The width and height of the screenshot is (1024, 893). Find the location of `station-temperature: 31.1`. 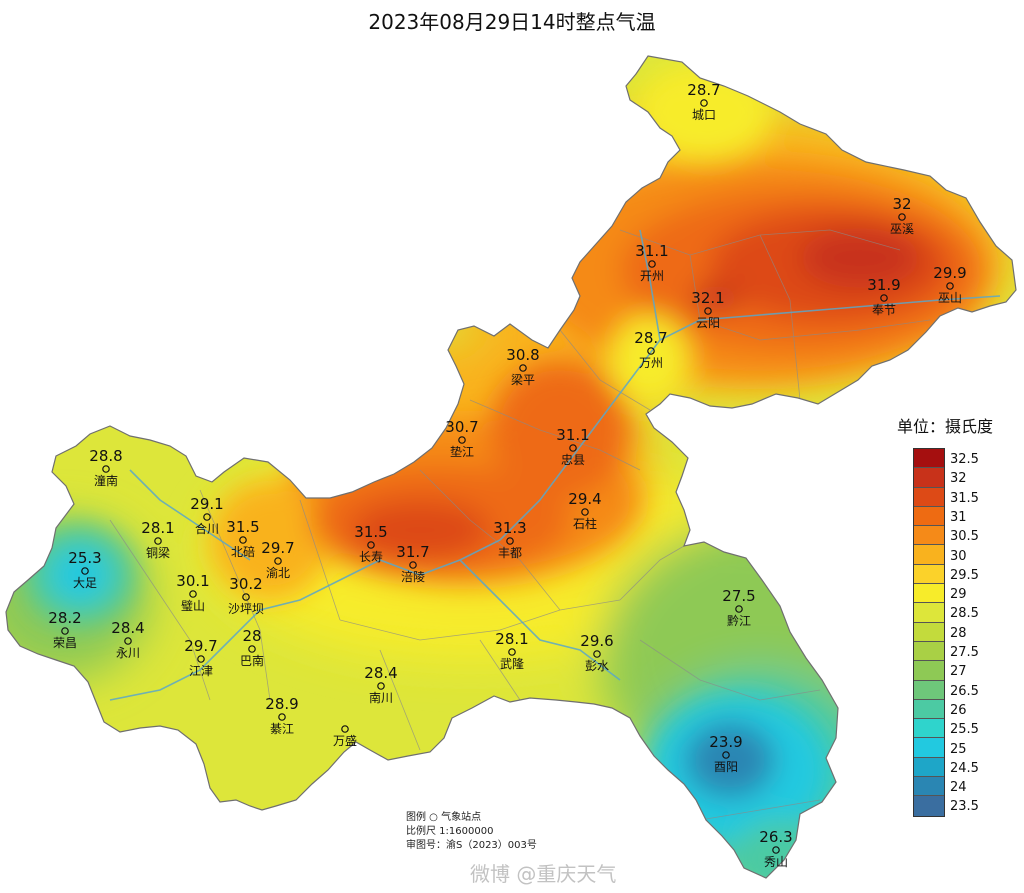

station-temperature: 31.1 is located at coordinates (572, 435).